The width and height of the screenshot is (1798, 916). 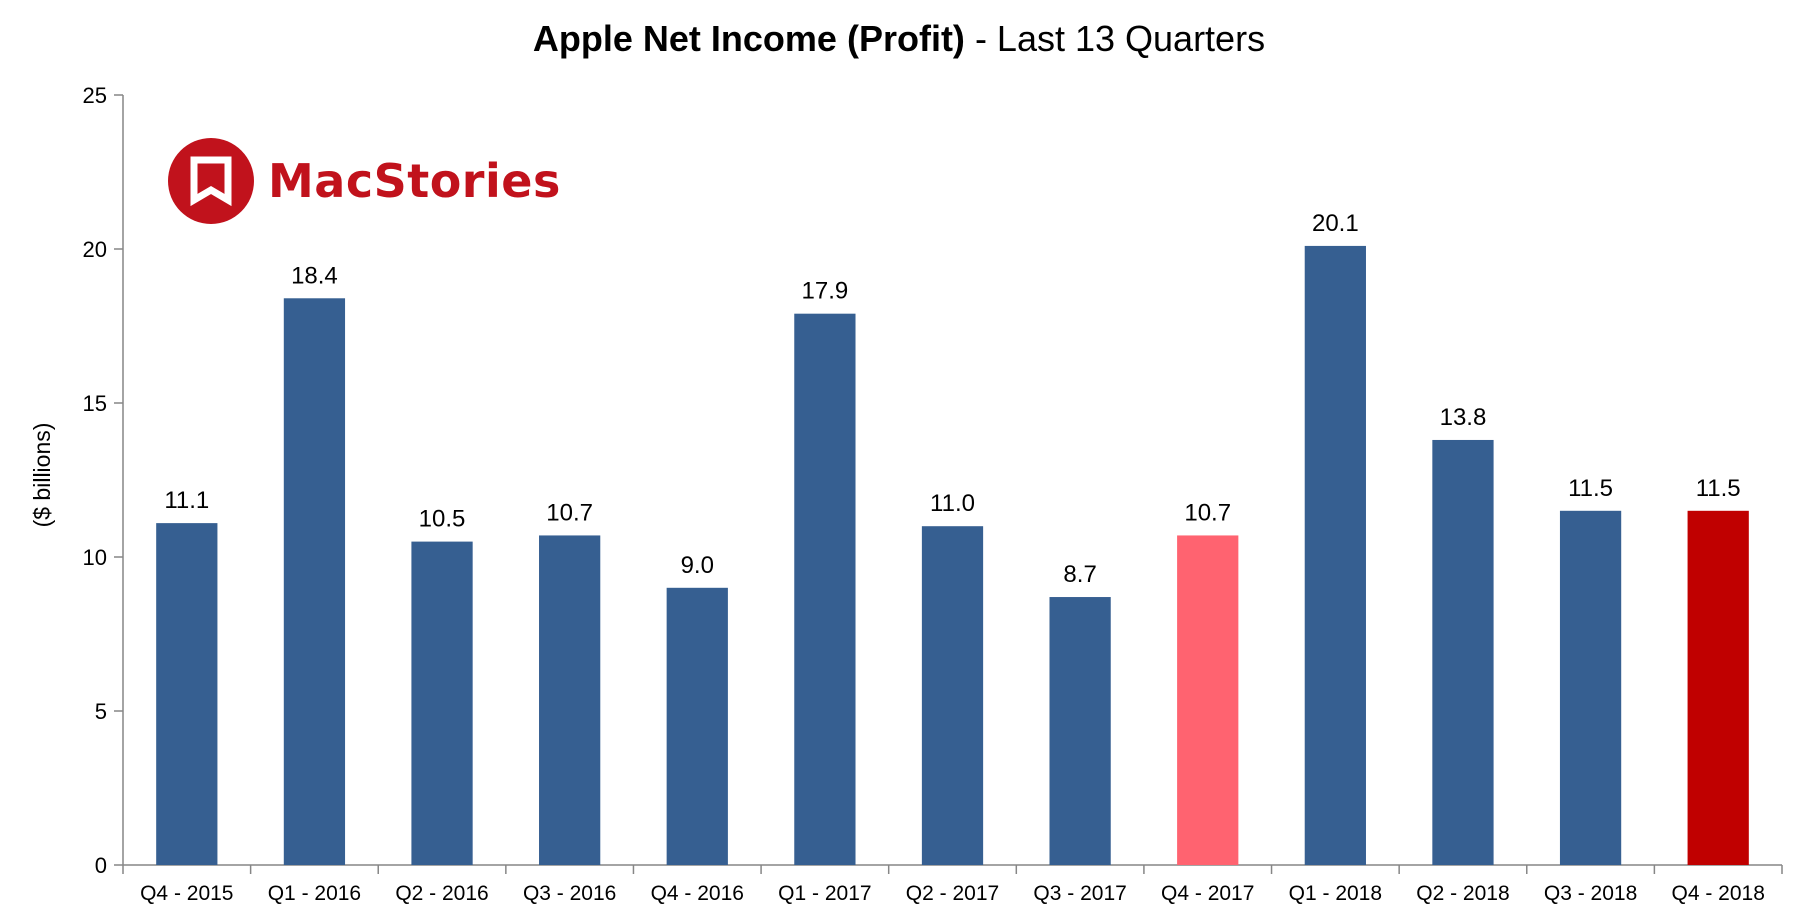 I want to click on data-label: 9.0, so click(x=697, y=565).